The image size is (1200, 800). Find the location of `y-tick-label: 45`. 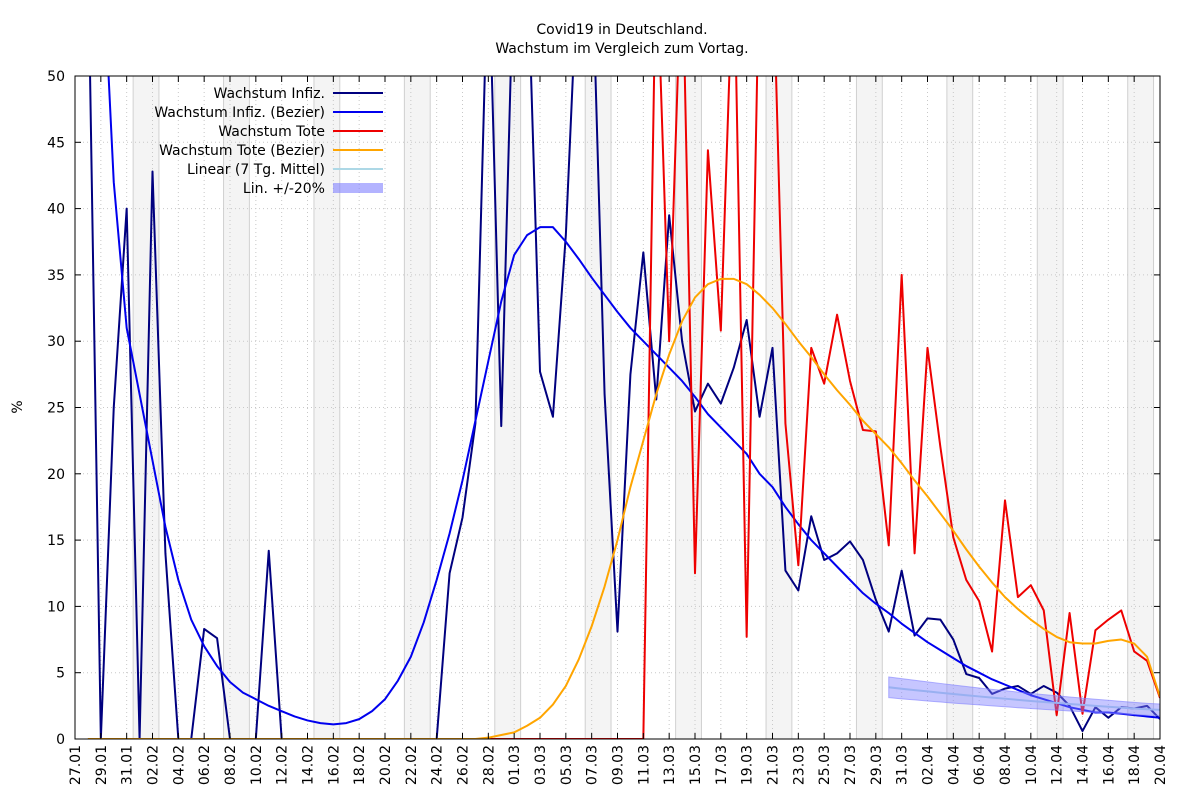

y-tick-label: 45 is located at coordinates (56, 143).